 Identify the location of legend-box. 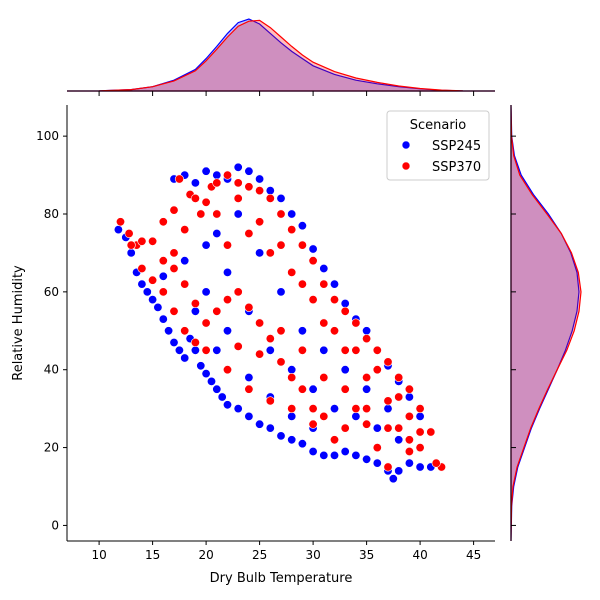
(438, 145).